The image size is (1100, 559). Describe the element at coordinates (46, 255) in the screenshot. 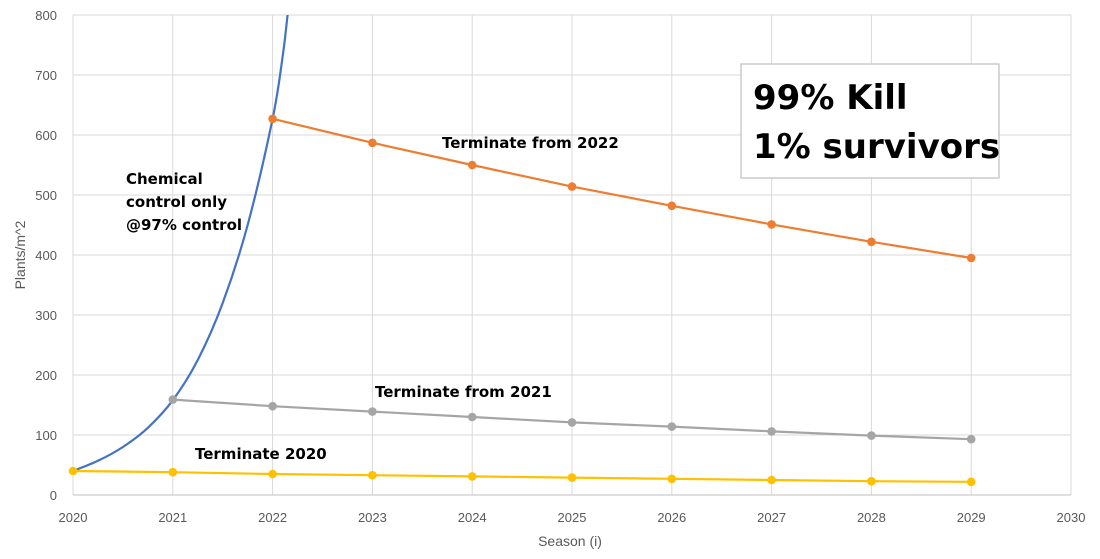

I see `y-tick-label: 400` at that location.